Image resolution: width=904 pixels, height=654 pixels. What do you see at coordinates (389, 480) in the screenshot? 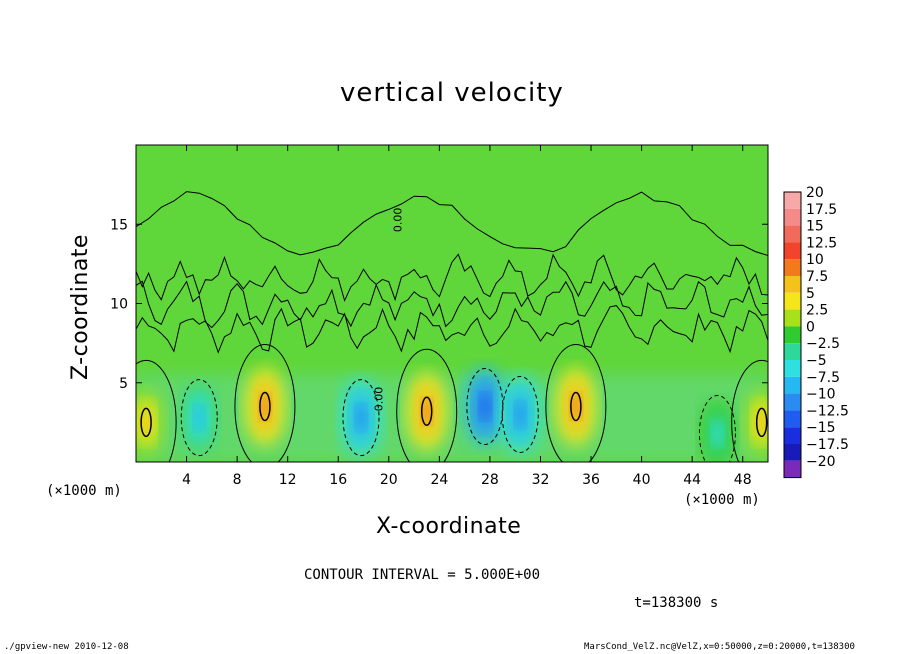
I see `x-tick-label: 20` at bounding box center [389, 480].